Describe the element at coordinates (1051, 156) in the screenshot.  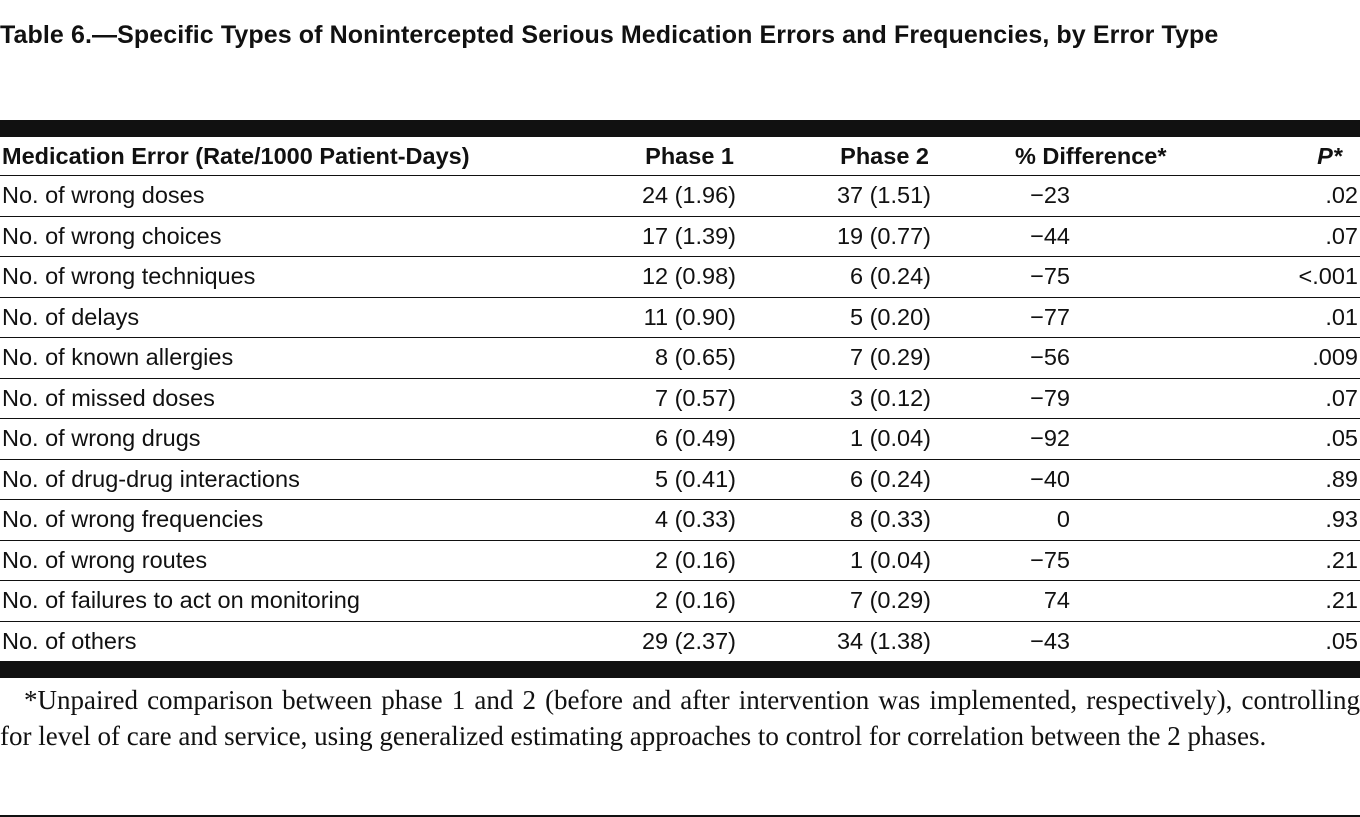
I see `header-percent-difference: % Difference*` at that location.